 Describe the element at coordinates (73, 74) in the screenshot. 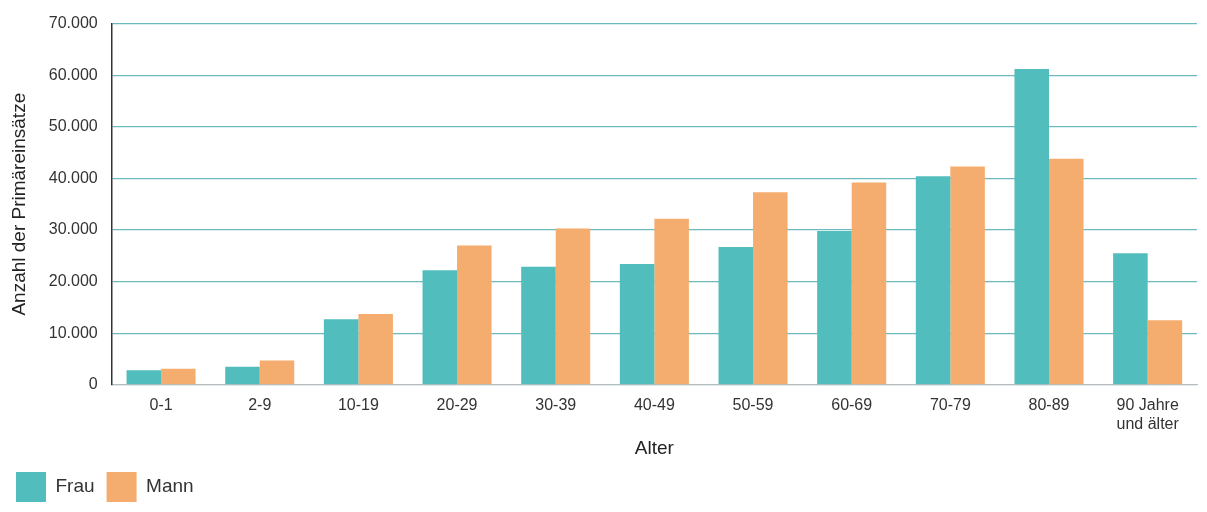

I see `y-tick-label: 60.000` at that location.